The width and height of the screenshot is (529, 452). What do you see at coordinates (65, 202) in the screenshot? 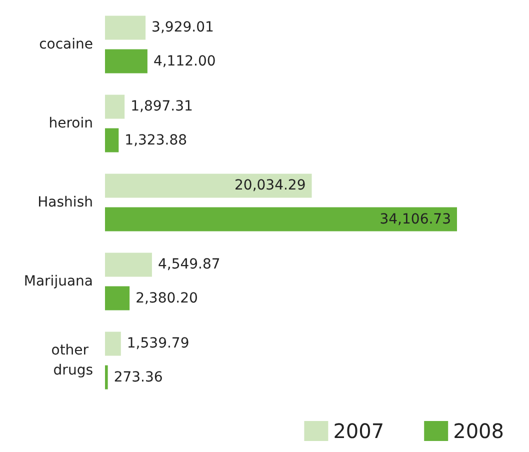
I see `y-tick-label: Hashish` at bounding box center [65, 202].